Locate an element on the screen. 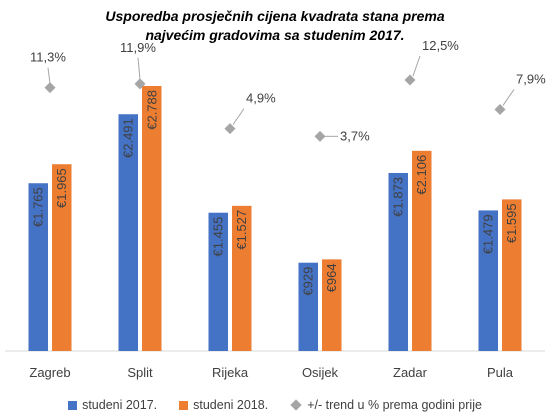  trend-leader-zadar is located at coordinates (416, 66).